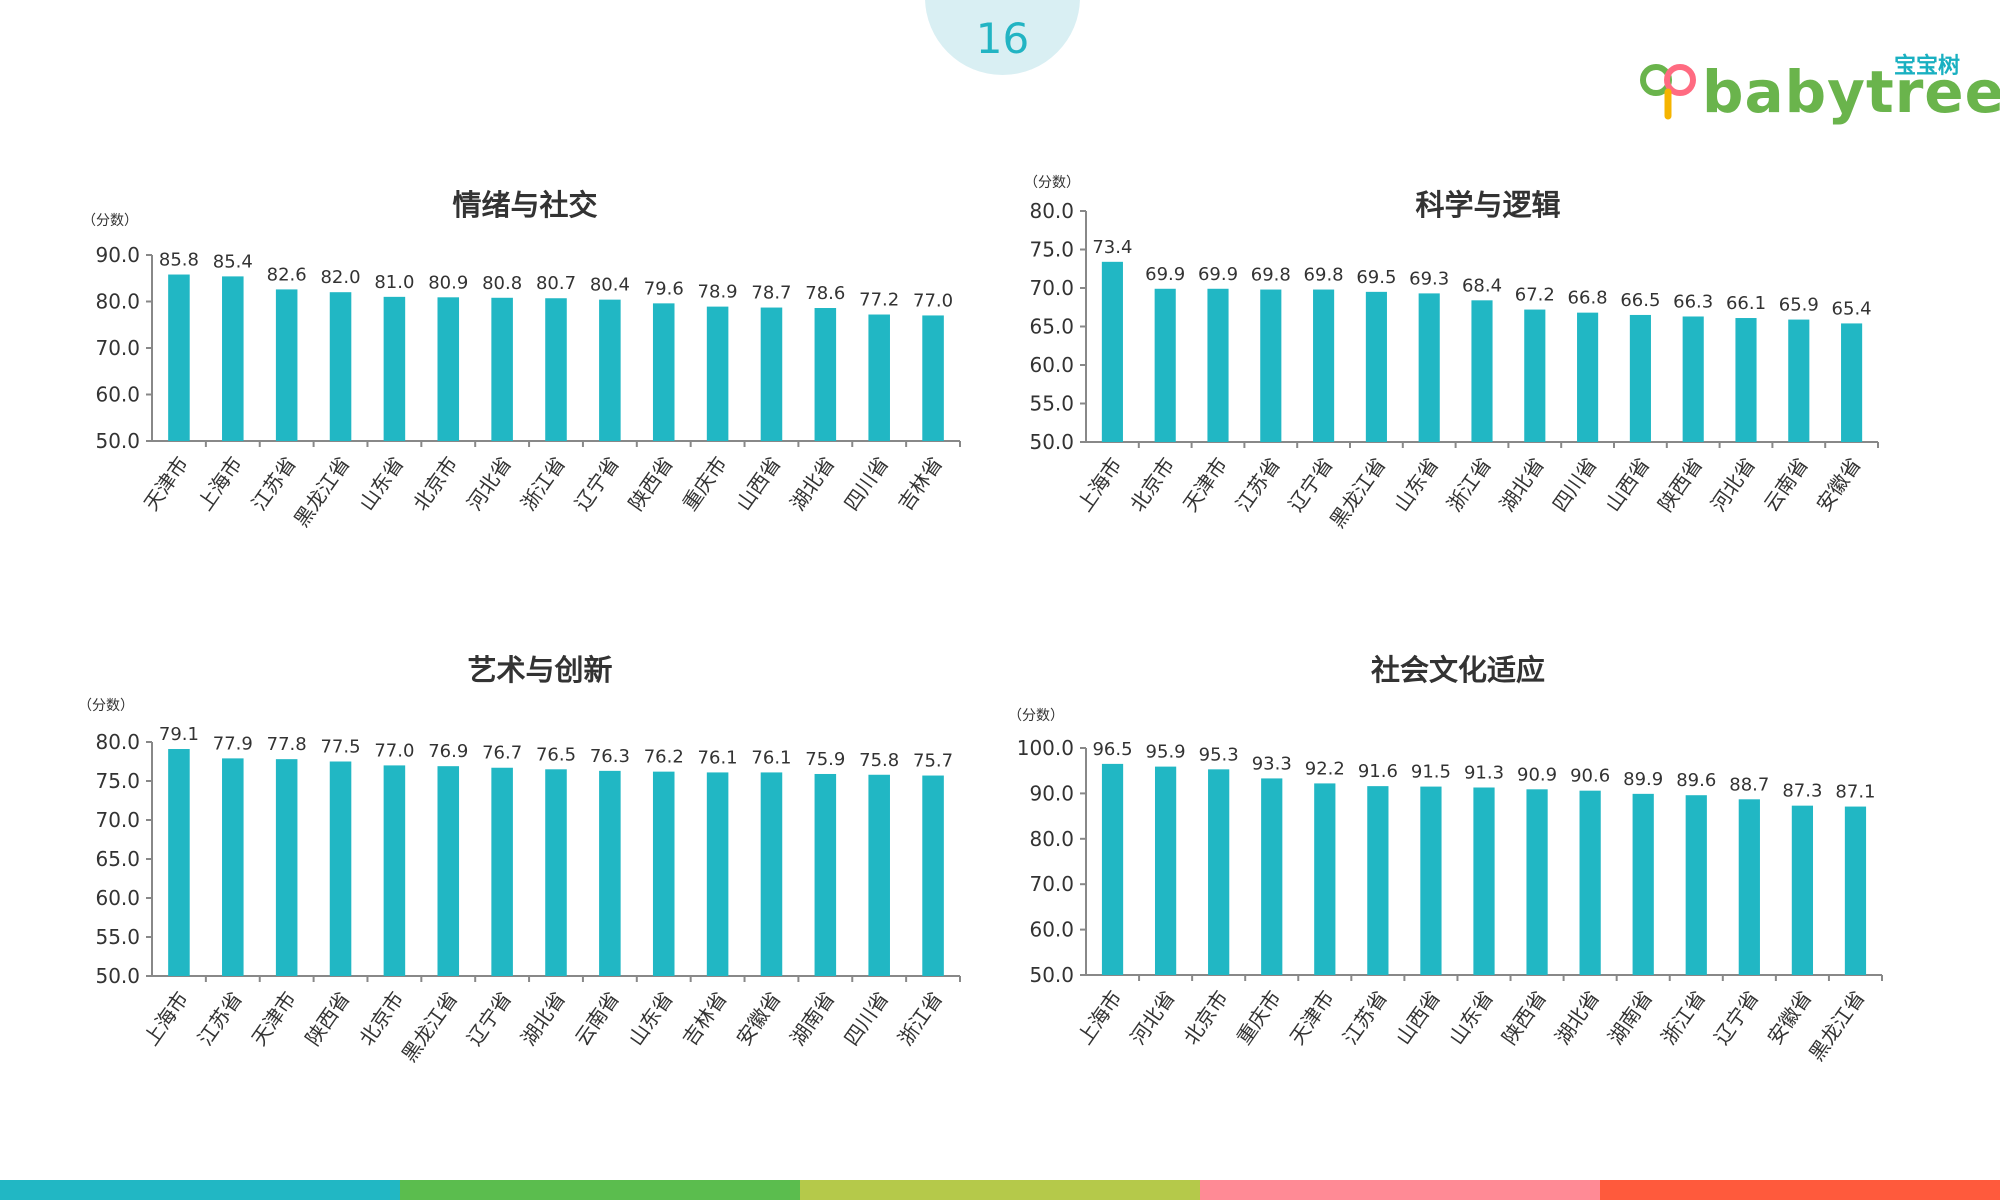 The image size is (2000, 1200). What do you see at coordinates (1535, 295) in the screenshot?
I see `data-label: 67.2` at bounding box center [1535, 295].